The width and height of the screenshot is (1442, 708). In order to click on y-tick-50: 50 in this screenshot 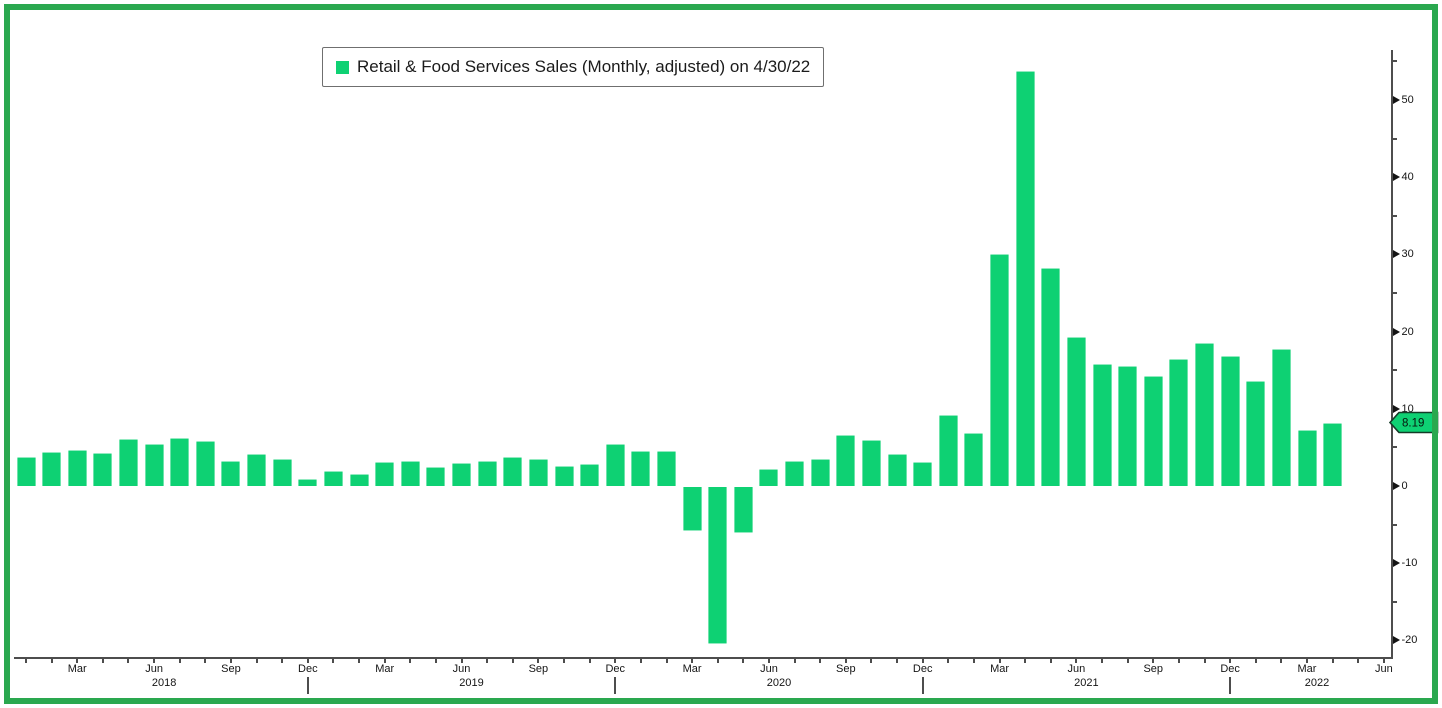, I will do `click(1403, 100)`.